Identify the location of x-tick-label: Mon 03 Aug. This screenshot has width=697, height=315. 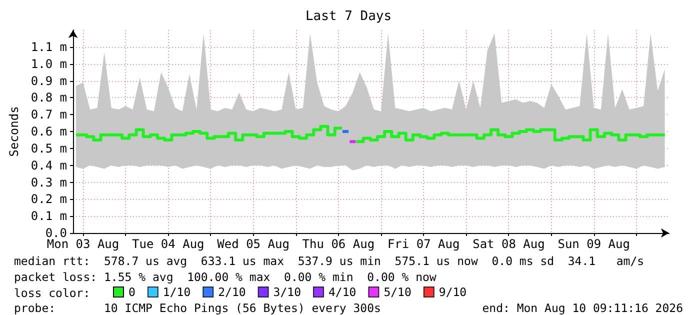
(83, 244).